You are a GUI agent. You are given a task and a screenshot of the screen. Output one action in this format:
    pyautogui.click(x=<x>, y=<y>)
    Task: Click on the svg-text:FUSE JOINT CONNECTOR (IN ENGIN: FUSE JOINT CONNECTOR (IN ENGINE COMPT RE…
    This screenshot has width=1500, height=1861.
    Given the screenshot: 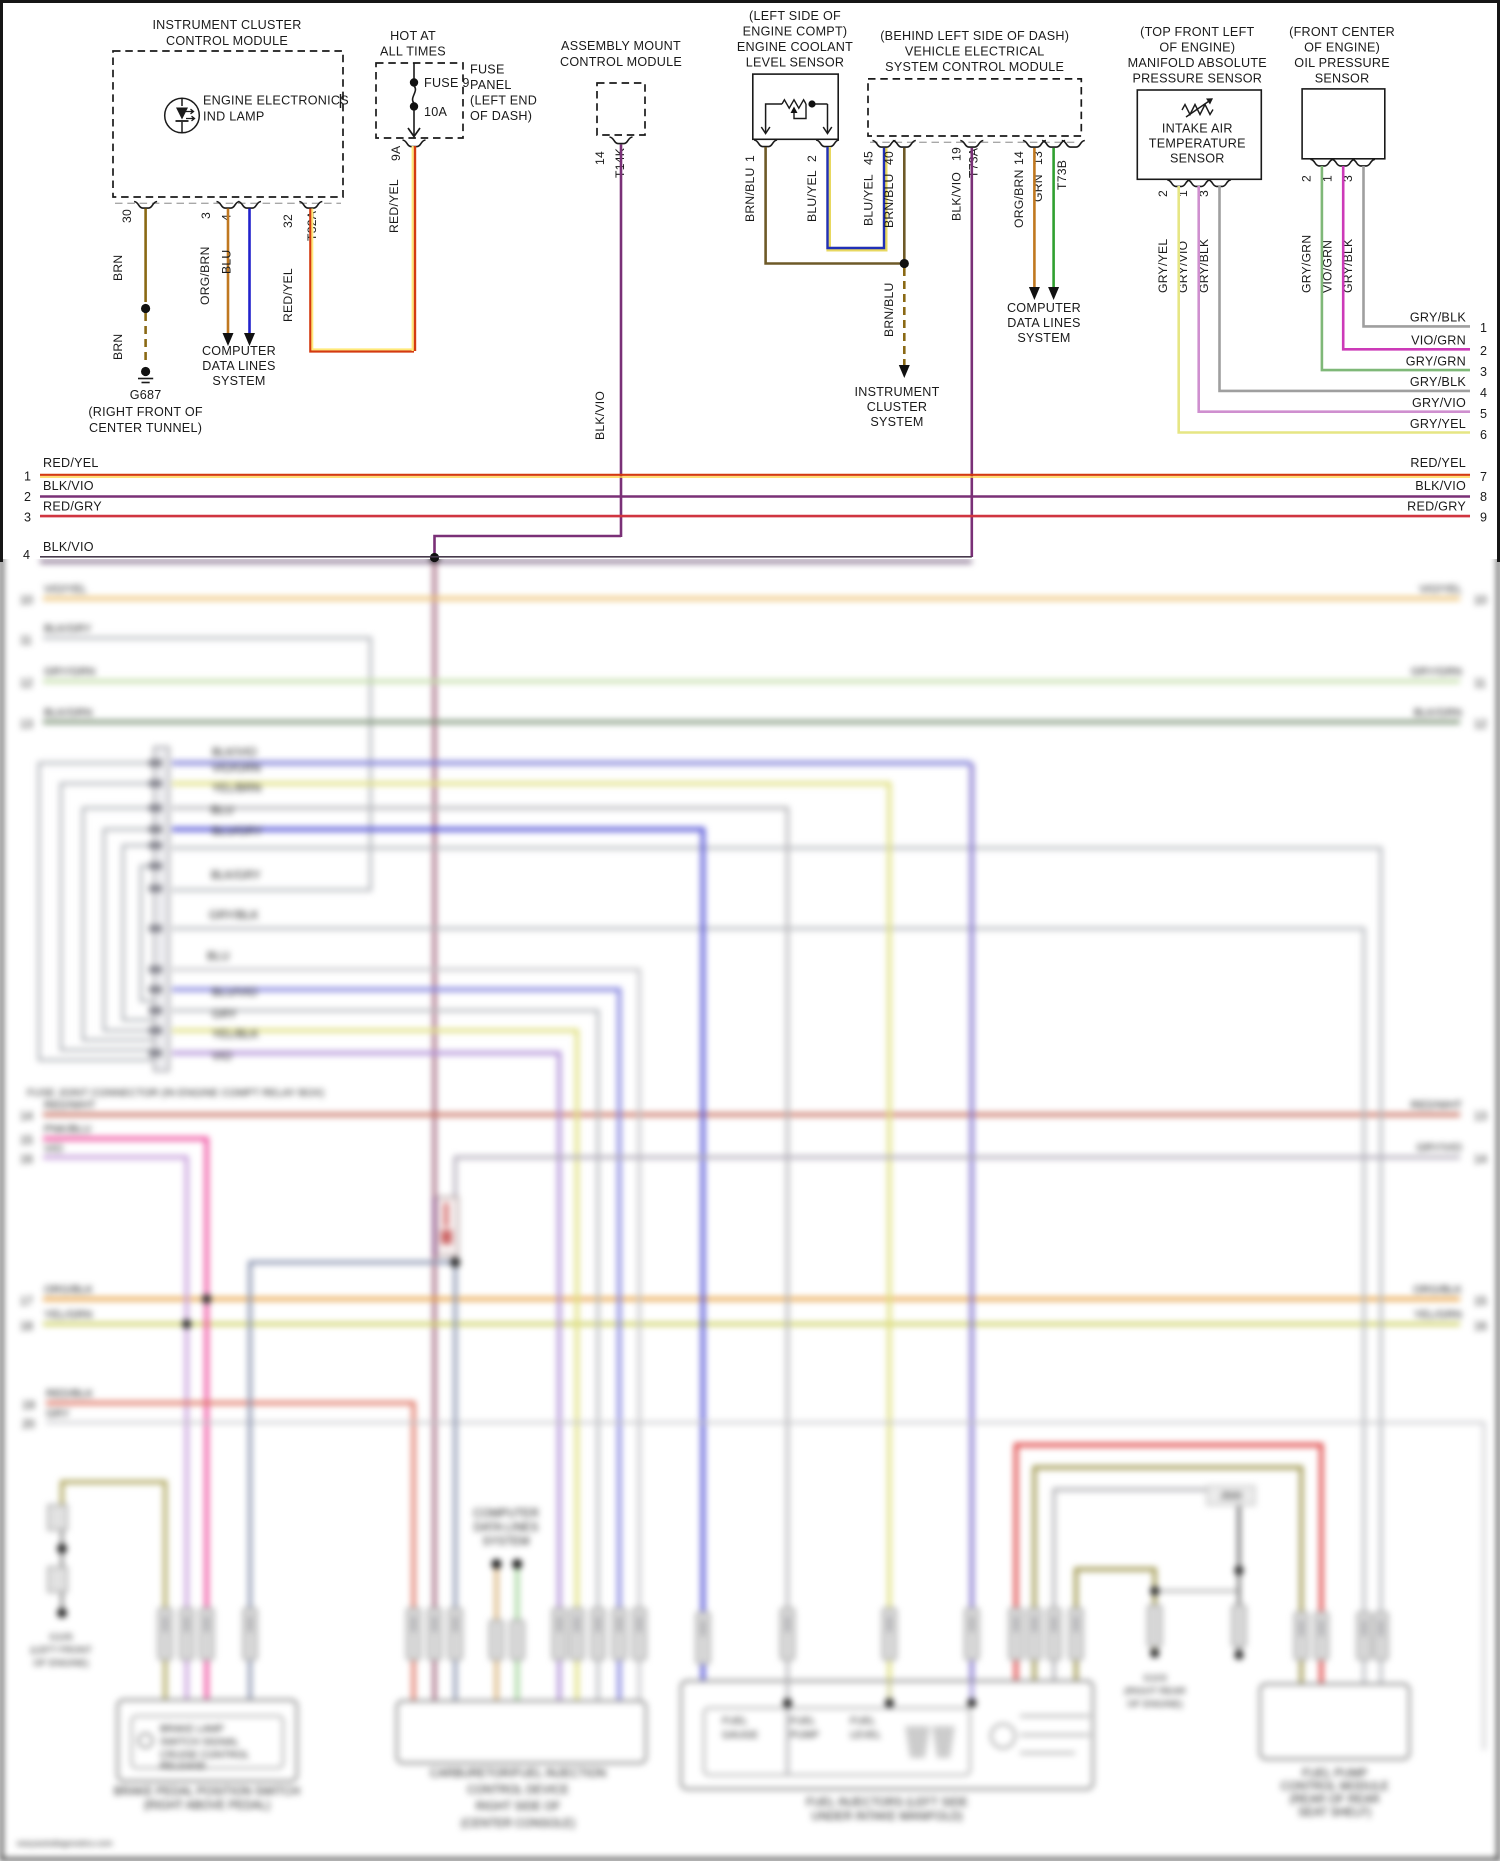 What is the action you would take?
    pyautogui.click(x=175, y=1093)
    